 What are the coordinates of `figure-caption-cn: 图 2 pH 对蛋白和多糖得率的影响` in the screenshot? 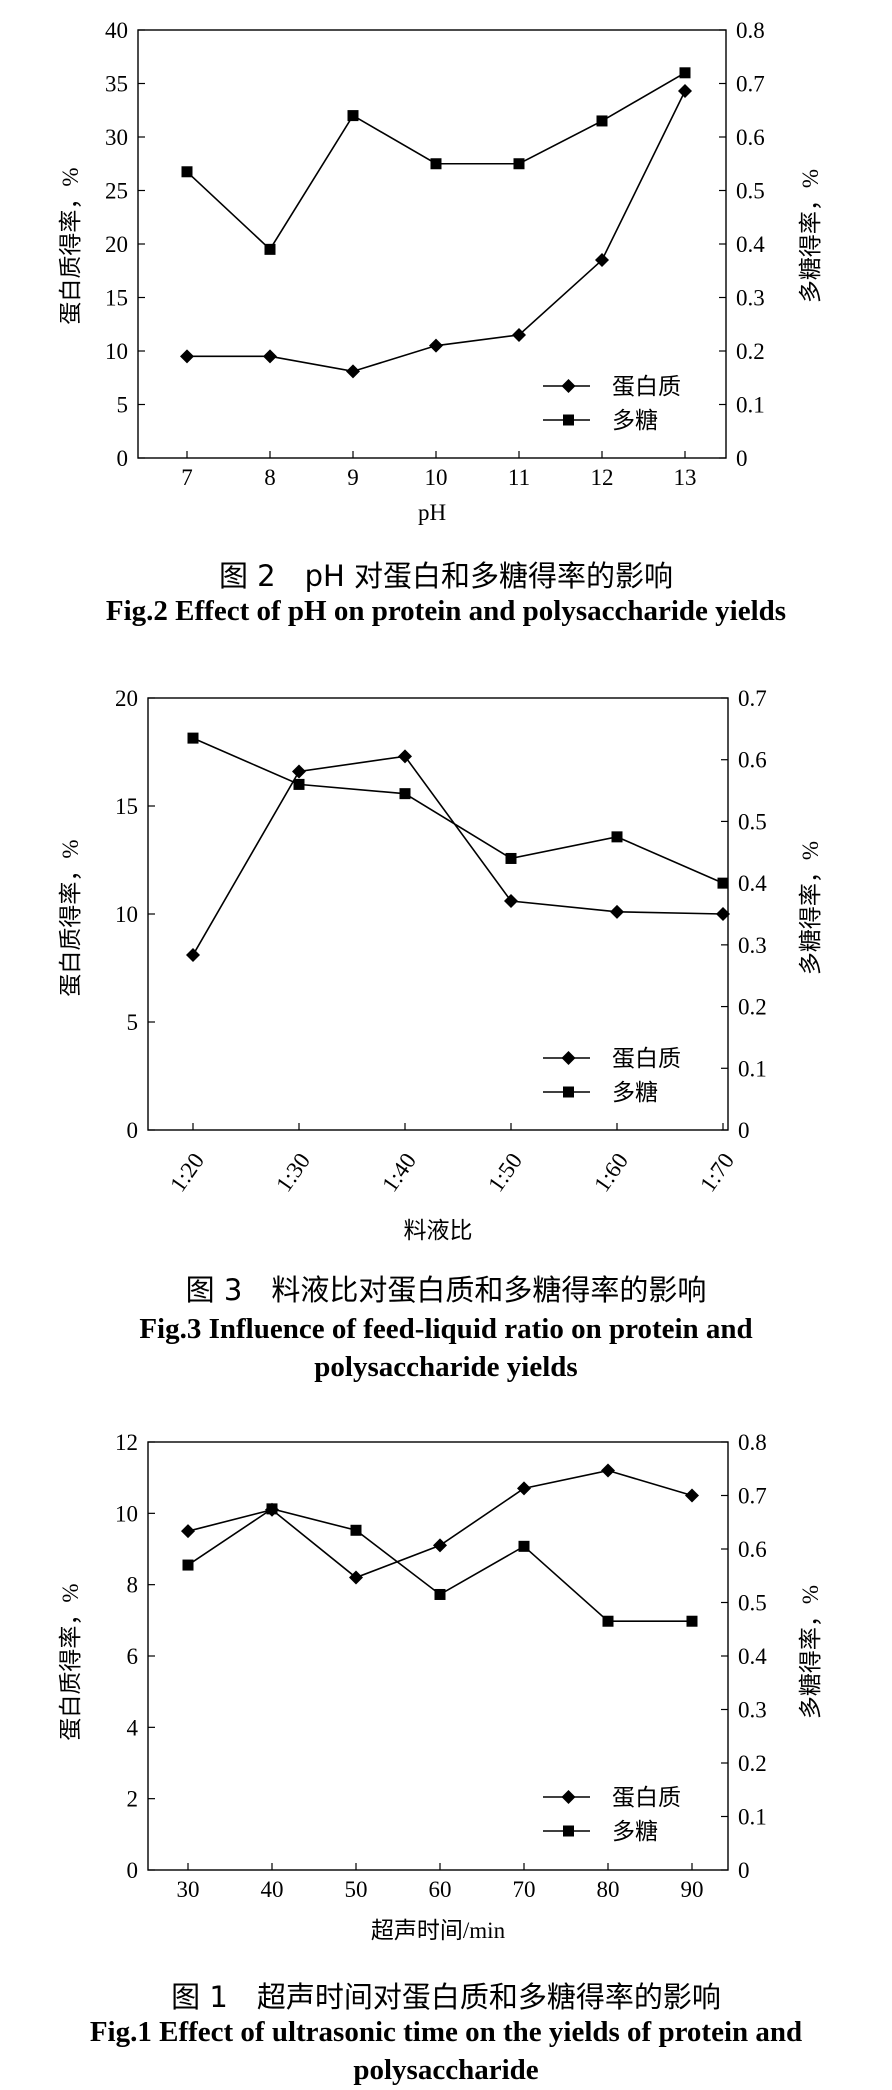 It's located at (446, 576).